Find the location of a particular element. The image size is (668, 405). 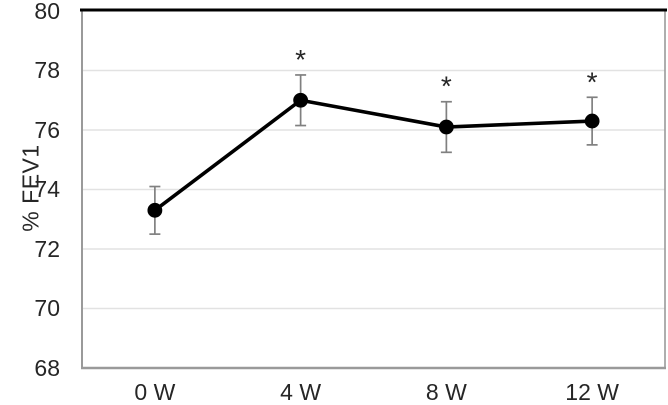

y-tick-label: 78 is located at coordinates (47, 70).